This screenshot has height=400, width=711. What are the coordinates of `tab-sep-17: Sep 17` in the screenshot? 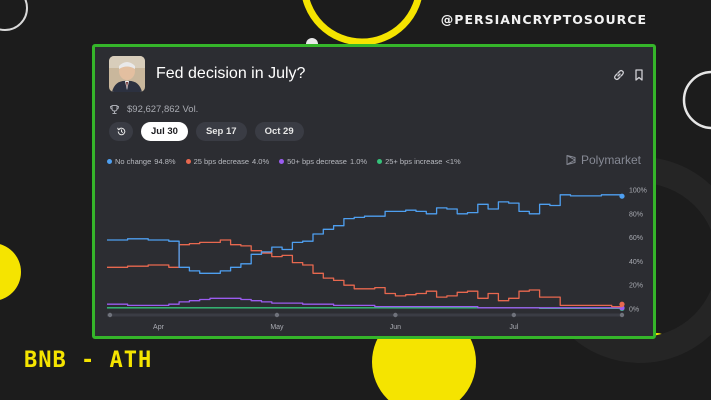 It's located at (221, 131).